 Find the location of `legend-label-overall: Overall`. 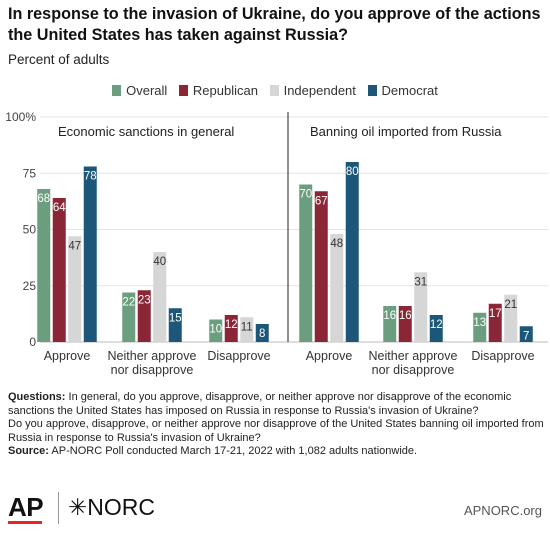

legend-label-overall: Overall is located at coordinates (147, 90).